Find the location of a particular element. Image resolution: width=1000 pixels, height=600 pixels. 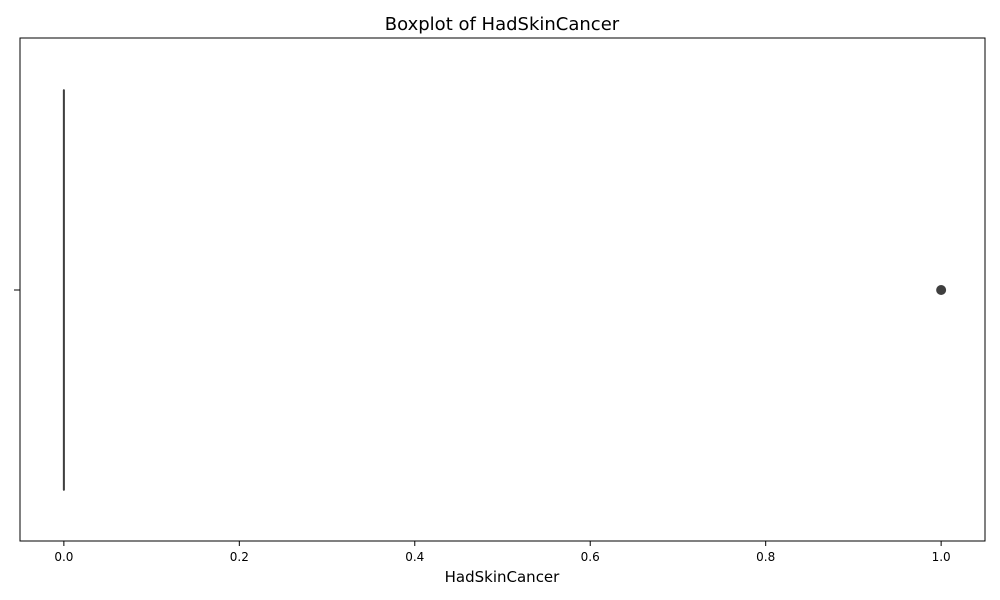

x-axis-label: HadSkinCancer is located at coordinates (503, 577).